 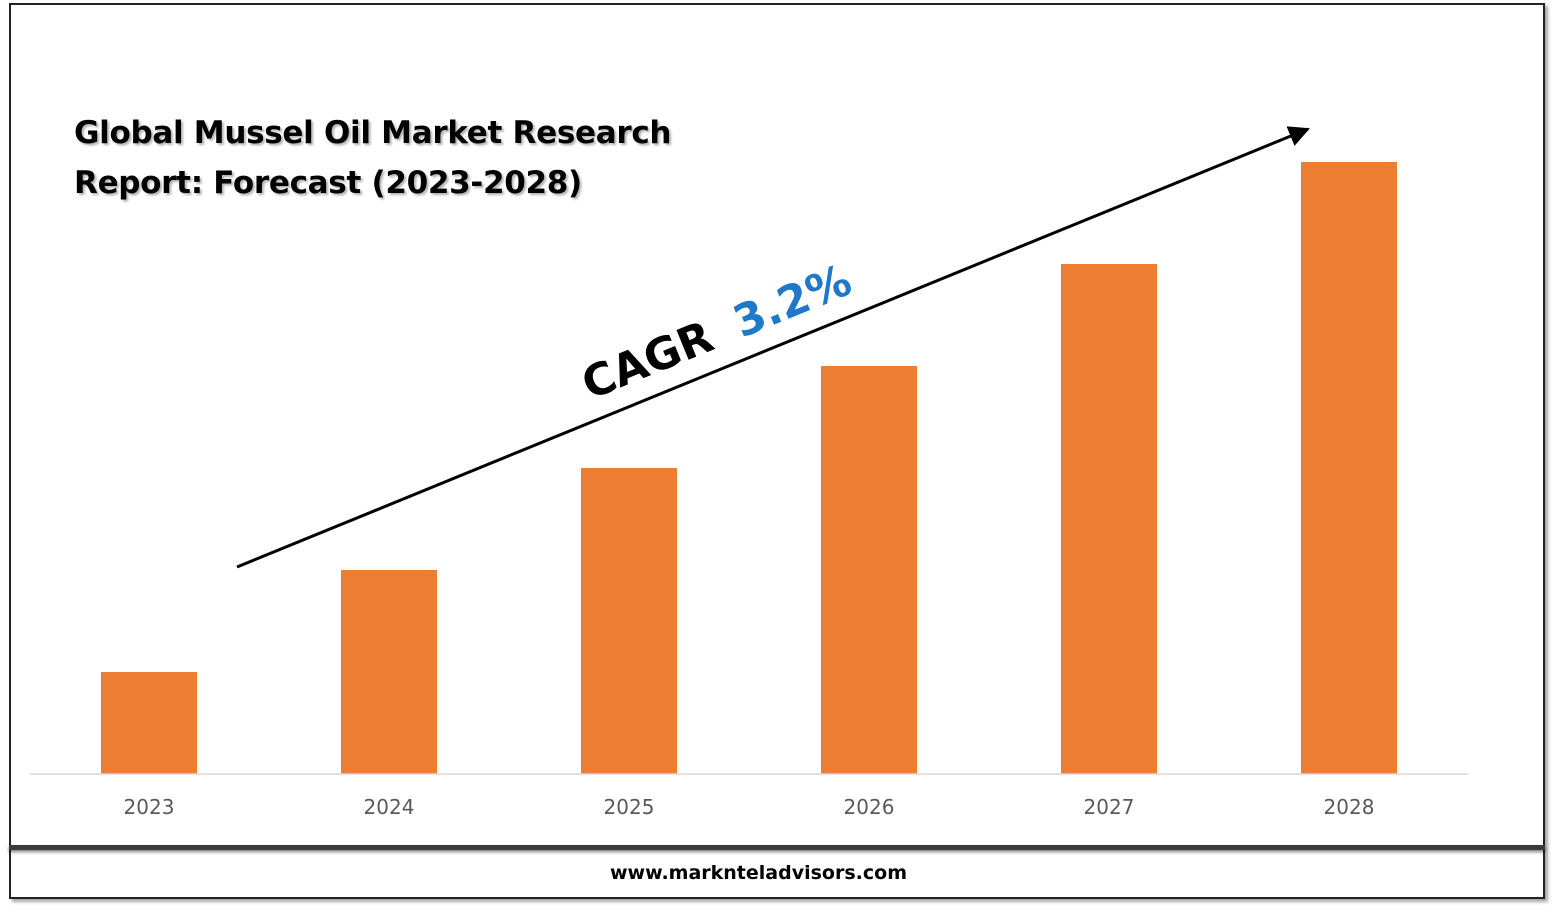 I want to click on x-tick-label-2025: 2025, so click(x=629, y=807).